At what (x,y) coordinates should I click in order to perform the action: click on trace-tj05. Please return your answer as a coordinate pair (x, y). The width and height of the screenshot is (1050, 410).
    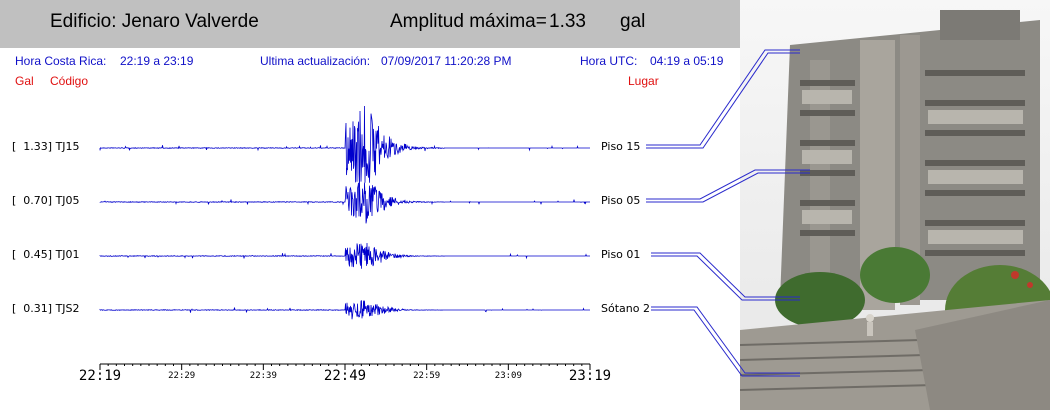
    Looking at the image, I should click on (344, 203).